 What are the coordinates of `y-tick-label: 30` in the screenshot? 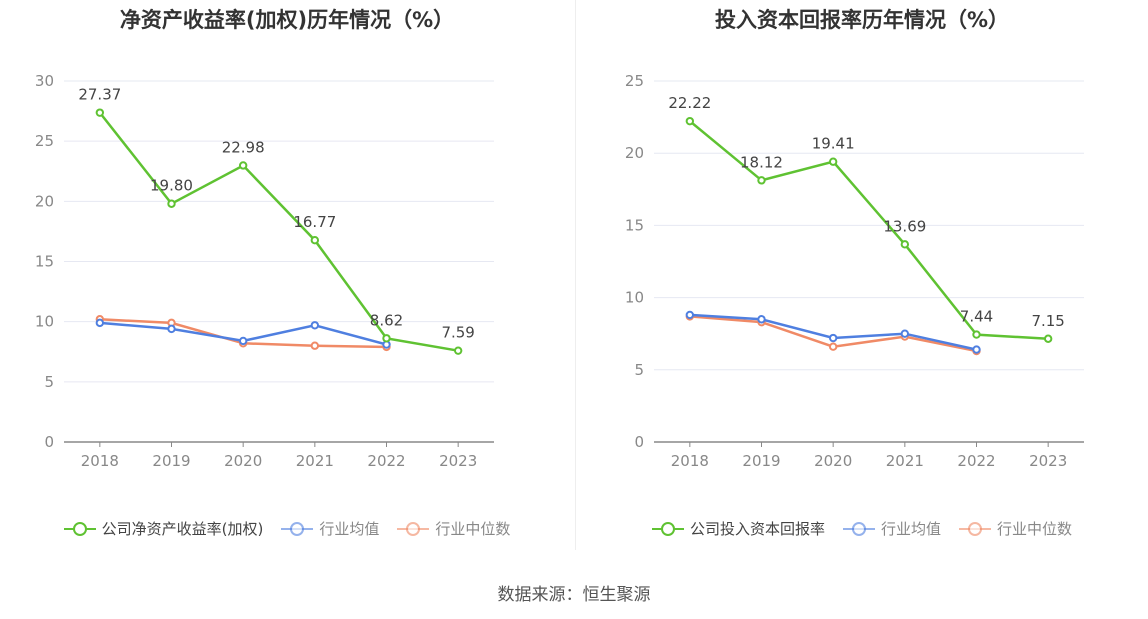 It's located at (44, 81).